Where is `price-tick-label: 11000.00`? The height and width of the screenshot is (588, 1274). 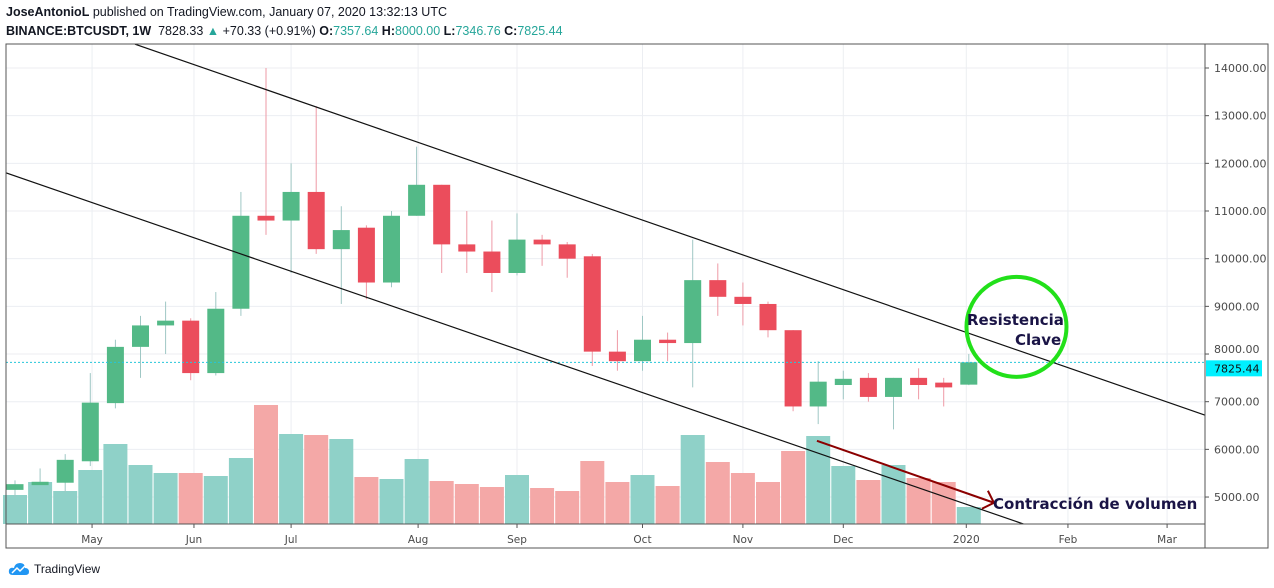
price-tick-label: 11000.00 is located at coordinates (1240, 211).